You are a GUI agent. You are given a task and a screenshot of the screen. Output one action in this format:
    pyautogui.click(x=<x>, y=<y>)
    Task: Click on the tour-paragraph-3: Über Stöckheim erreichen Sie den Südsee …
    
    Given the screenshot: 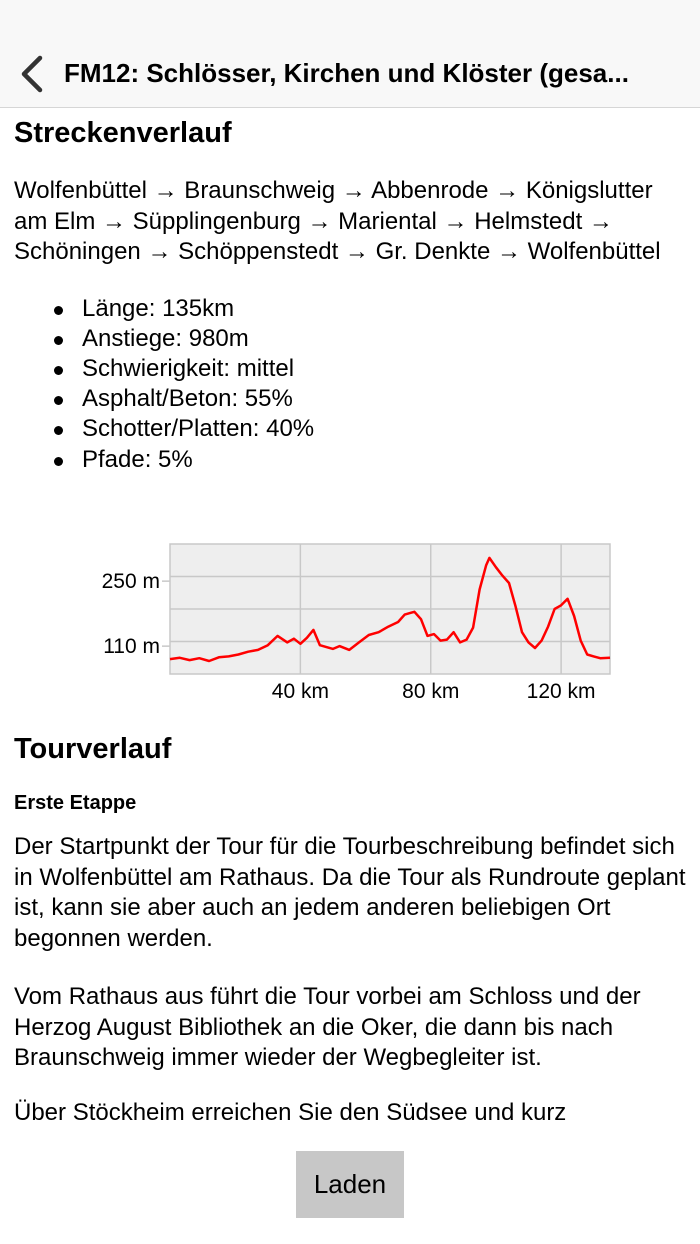 What is the action you would take?
    pyautogui.click(x=290, y=1112)
    